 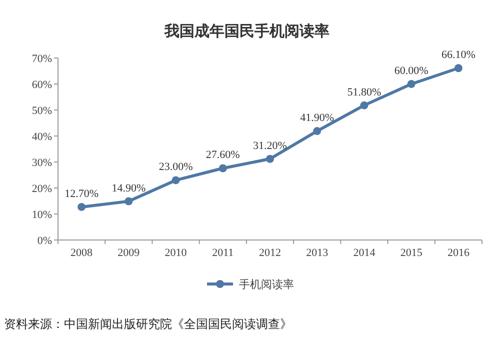 I want to click on x-tick-label: 2013, so click(x=317, y=253).